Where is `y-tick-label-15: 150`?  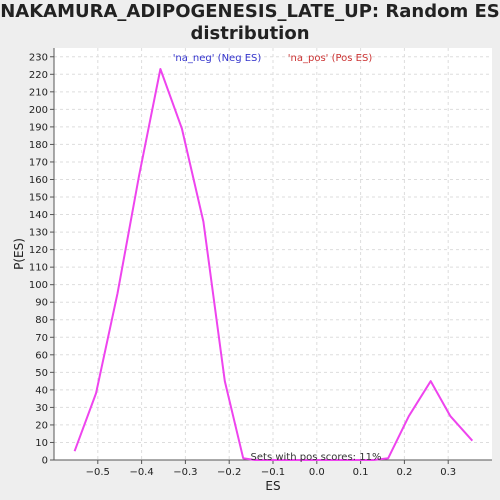
y-tick-label-15: 150 is located at coordinates (38, 198).